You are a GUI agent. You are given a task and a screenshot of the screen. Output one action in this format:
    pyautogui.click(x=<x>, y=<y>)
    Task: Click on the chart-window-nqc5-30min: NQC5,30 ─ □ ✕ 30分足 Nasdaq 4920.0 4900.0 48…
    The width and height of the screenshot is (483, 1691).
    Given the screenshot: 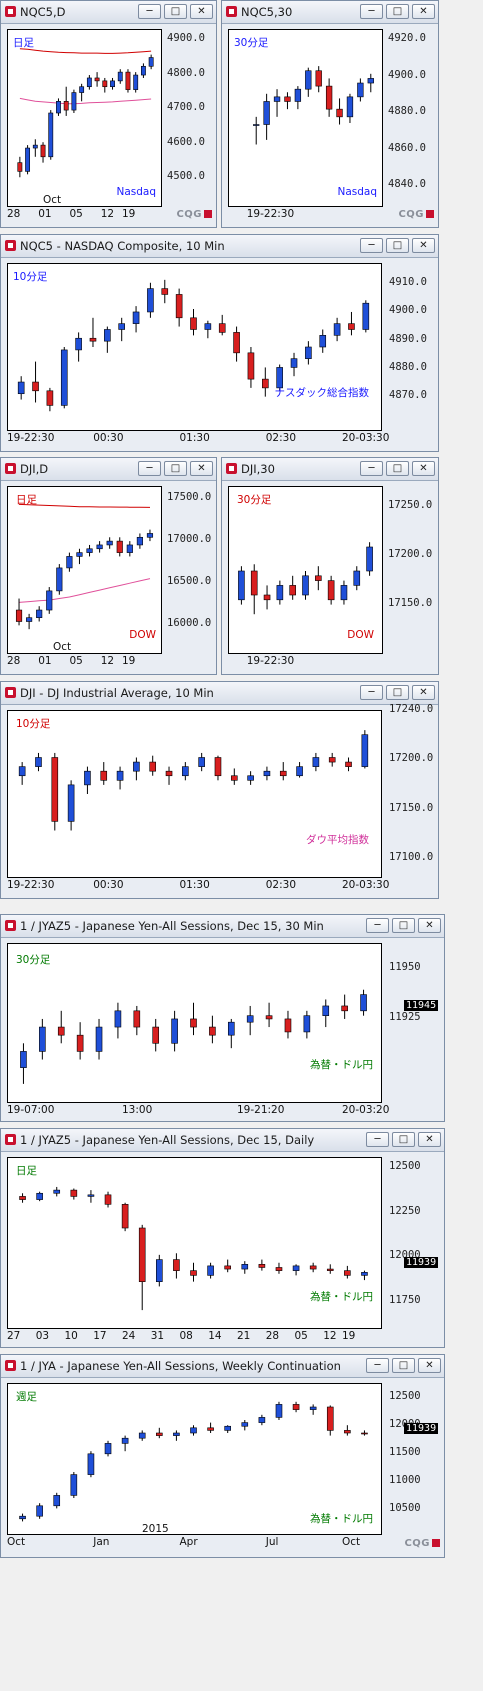 What is the action you would take?
    pyautogui.click(x=330, y=114)
    